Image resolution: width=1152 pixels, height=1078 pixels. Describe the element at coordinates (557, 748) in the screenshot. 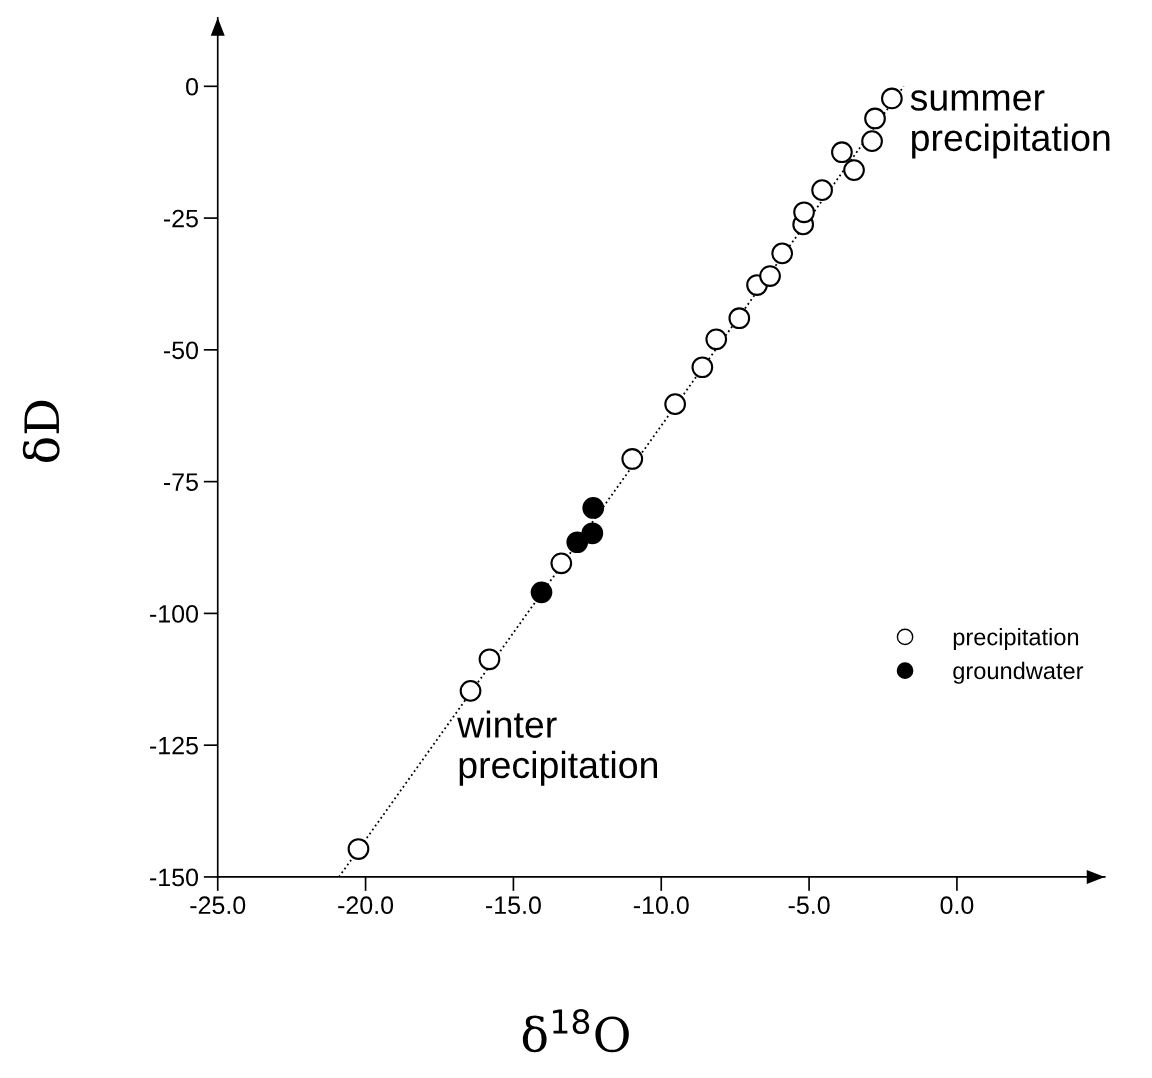

I see `annotation: winter precipitation` at that location.